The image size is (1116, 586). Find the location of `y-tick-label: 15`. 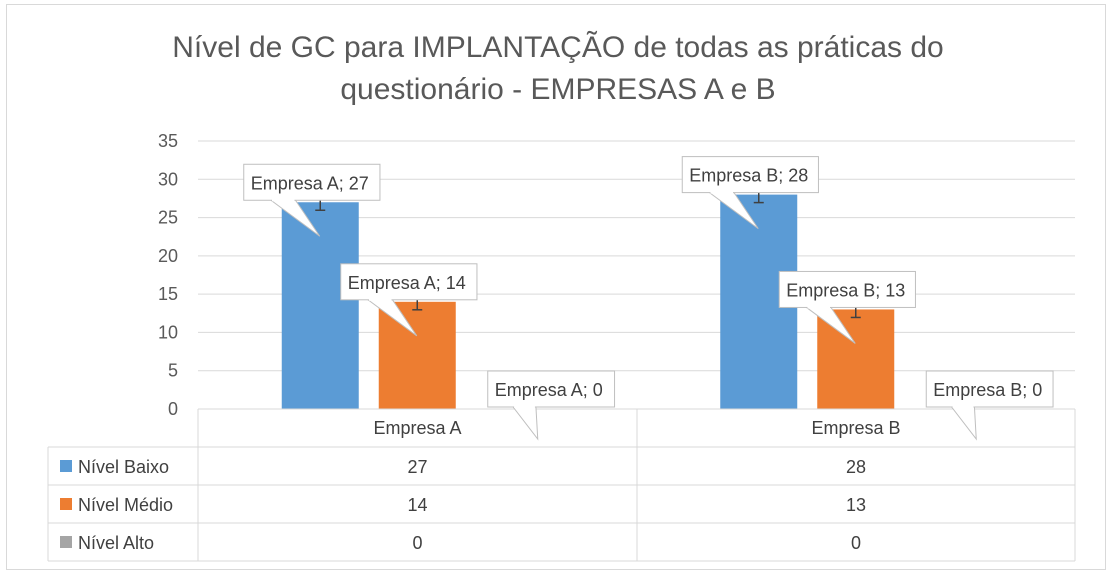

y-tick-label: 15 is located at coordinates (168, 294).